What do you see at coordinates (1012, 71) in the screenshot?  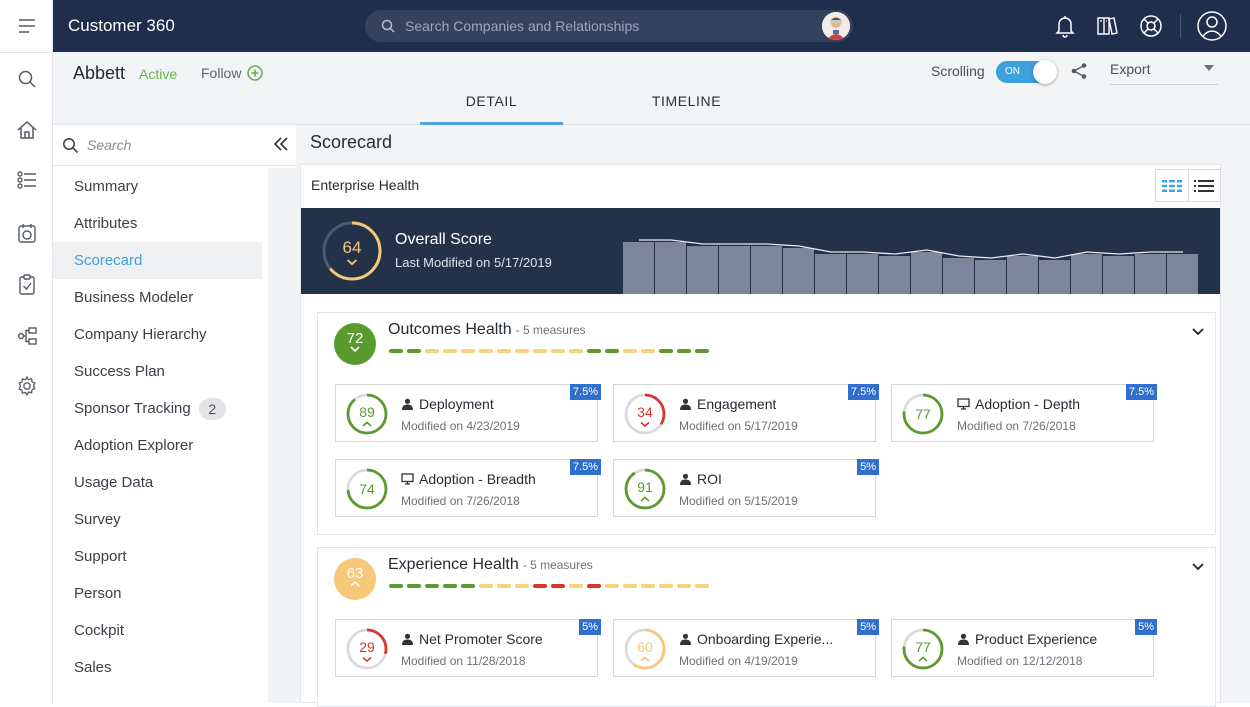 I see `toggle-state: ON` at bounding box center [1012, 71].